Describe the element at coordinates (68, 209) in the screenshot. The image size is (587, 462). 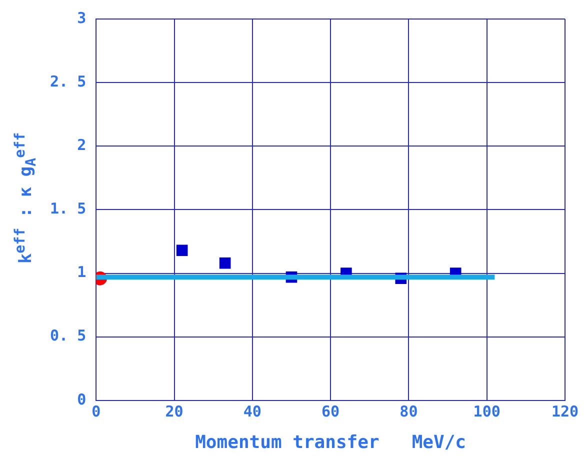
I see `y-tick-label: 1. 5` at that location.